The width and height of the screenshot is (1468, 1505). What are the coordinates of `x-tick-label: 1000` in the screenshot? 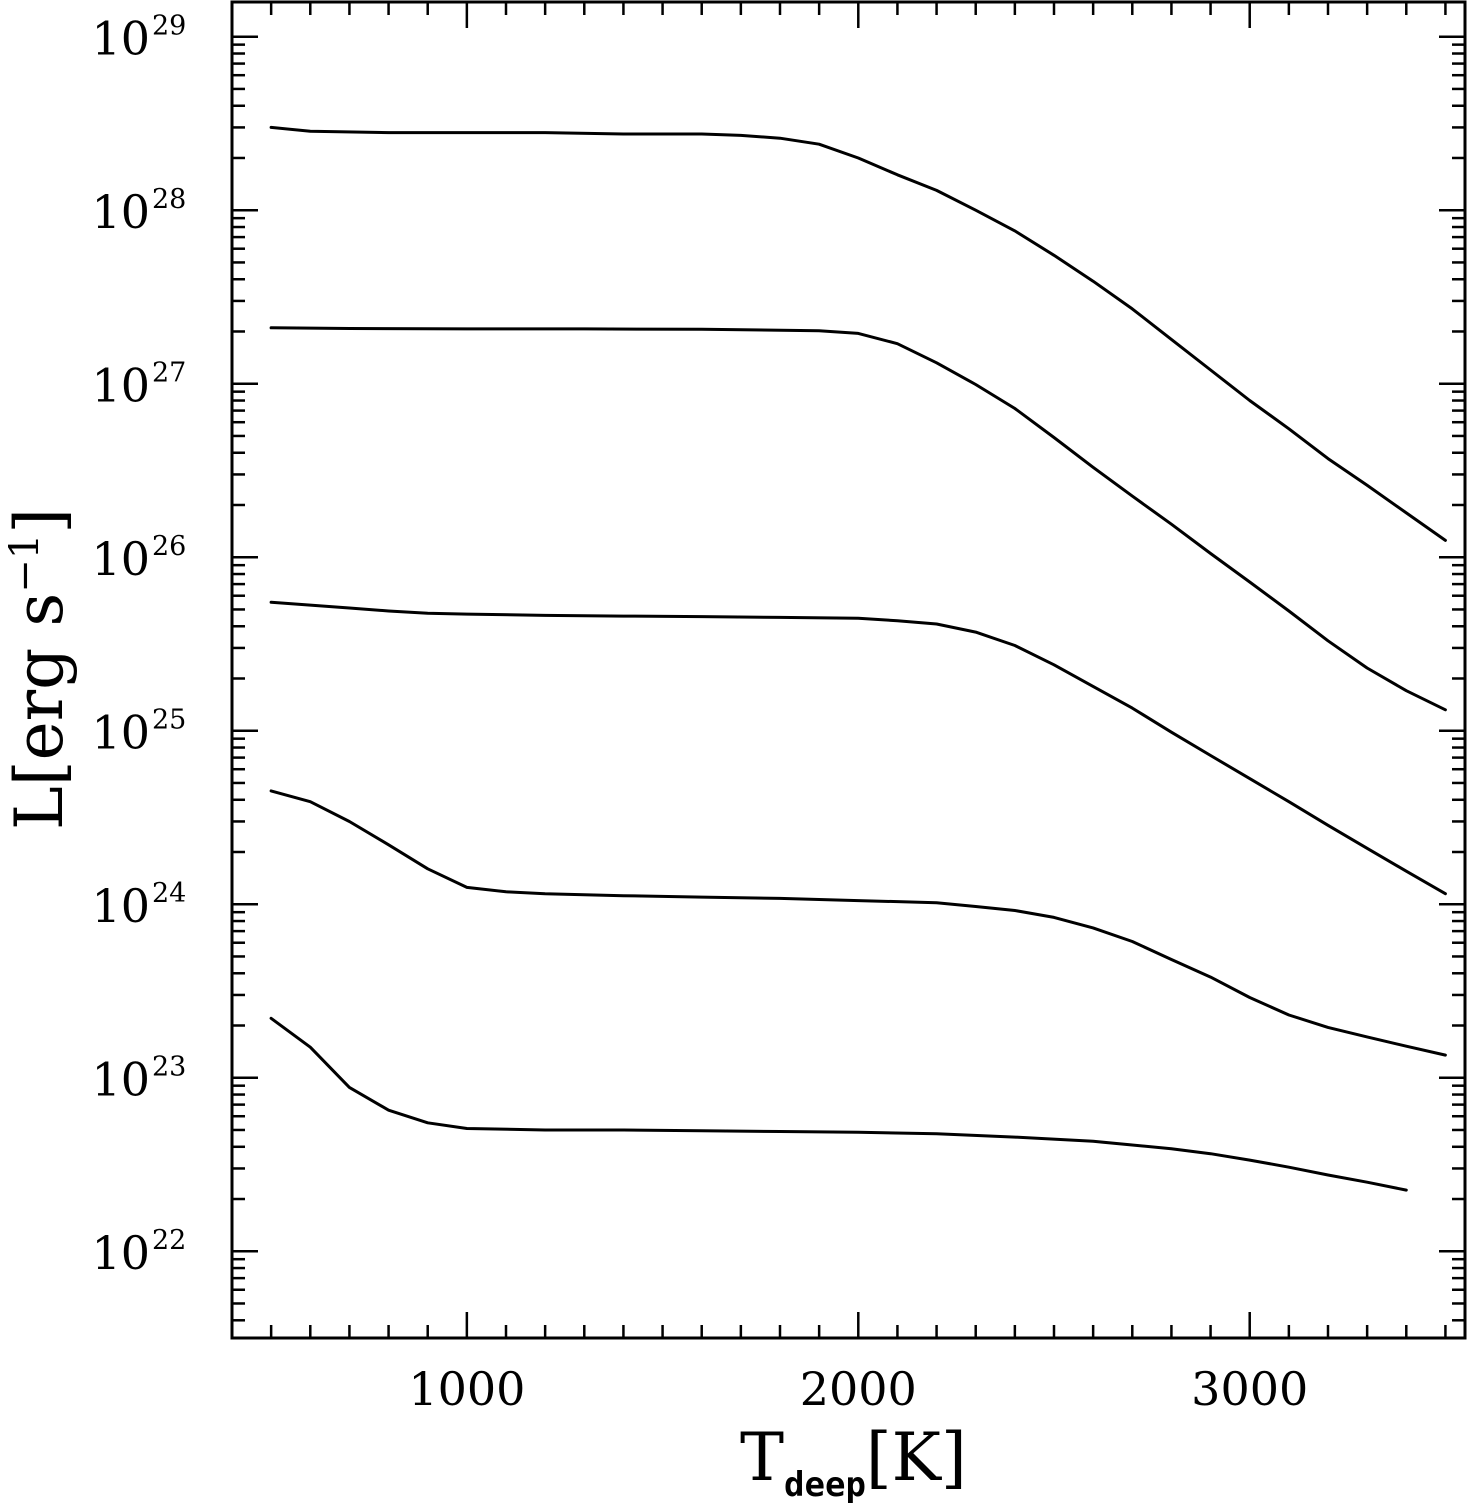 It's located at (466, 1389).